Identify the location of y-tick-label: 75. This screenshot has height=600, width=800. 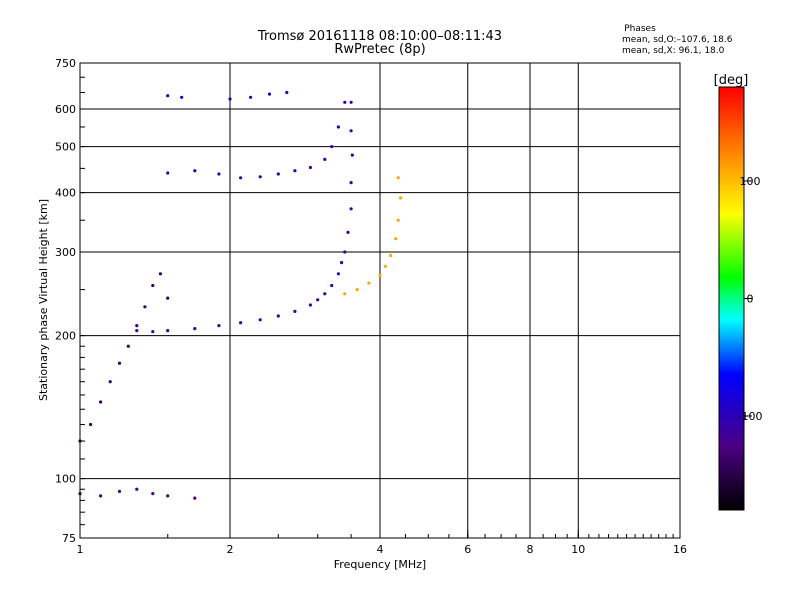
(69, 538).